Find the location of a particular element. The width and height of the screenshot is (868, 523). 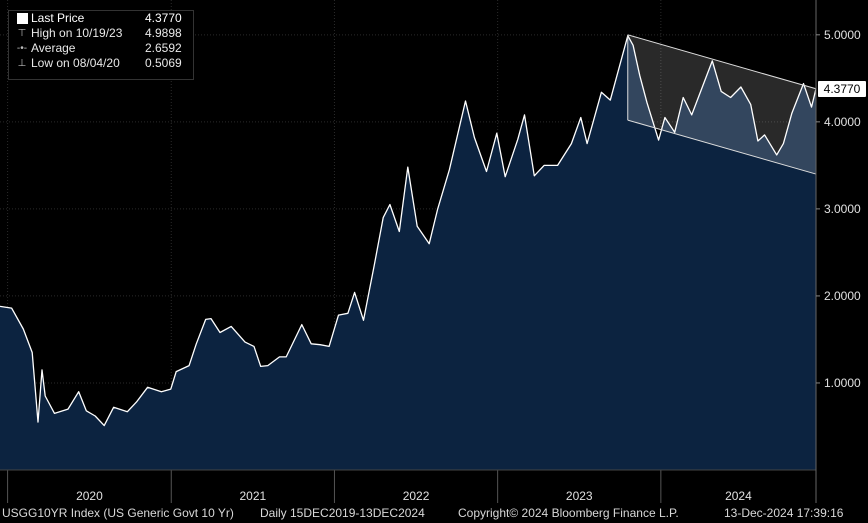

channel-fill is located at coordinates (721, 104).